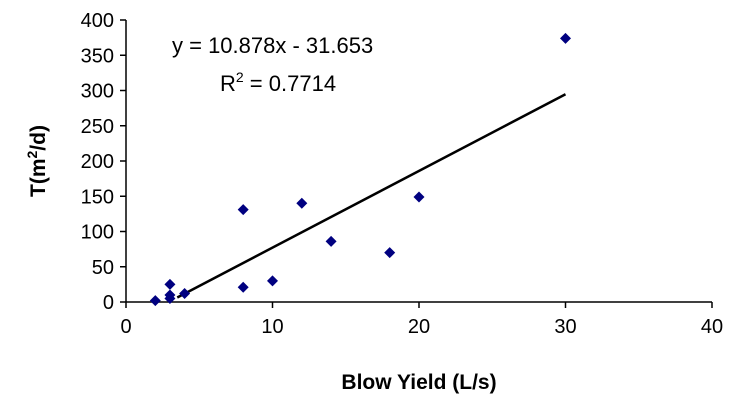  Describe the element at coordinates (97, 162) in the screenshot. I see `y-tick-label: 200` at that location.